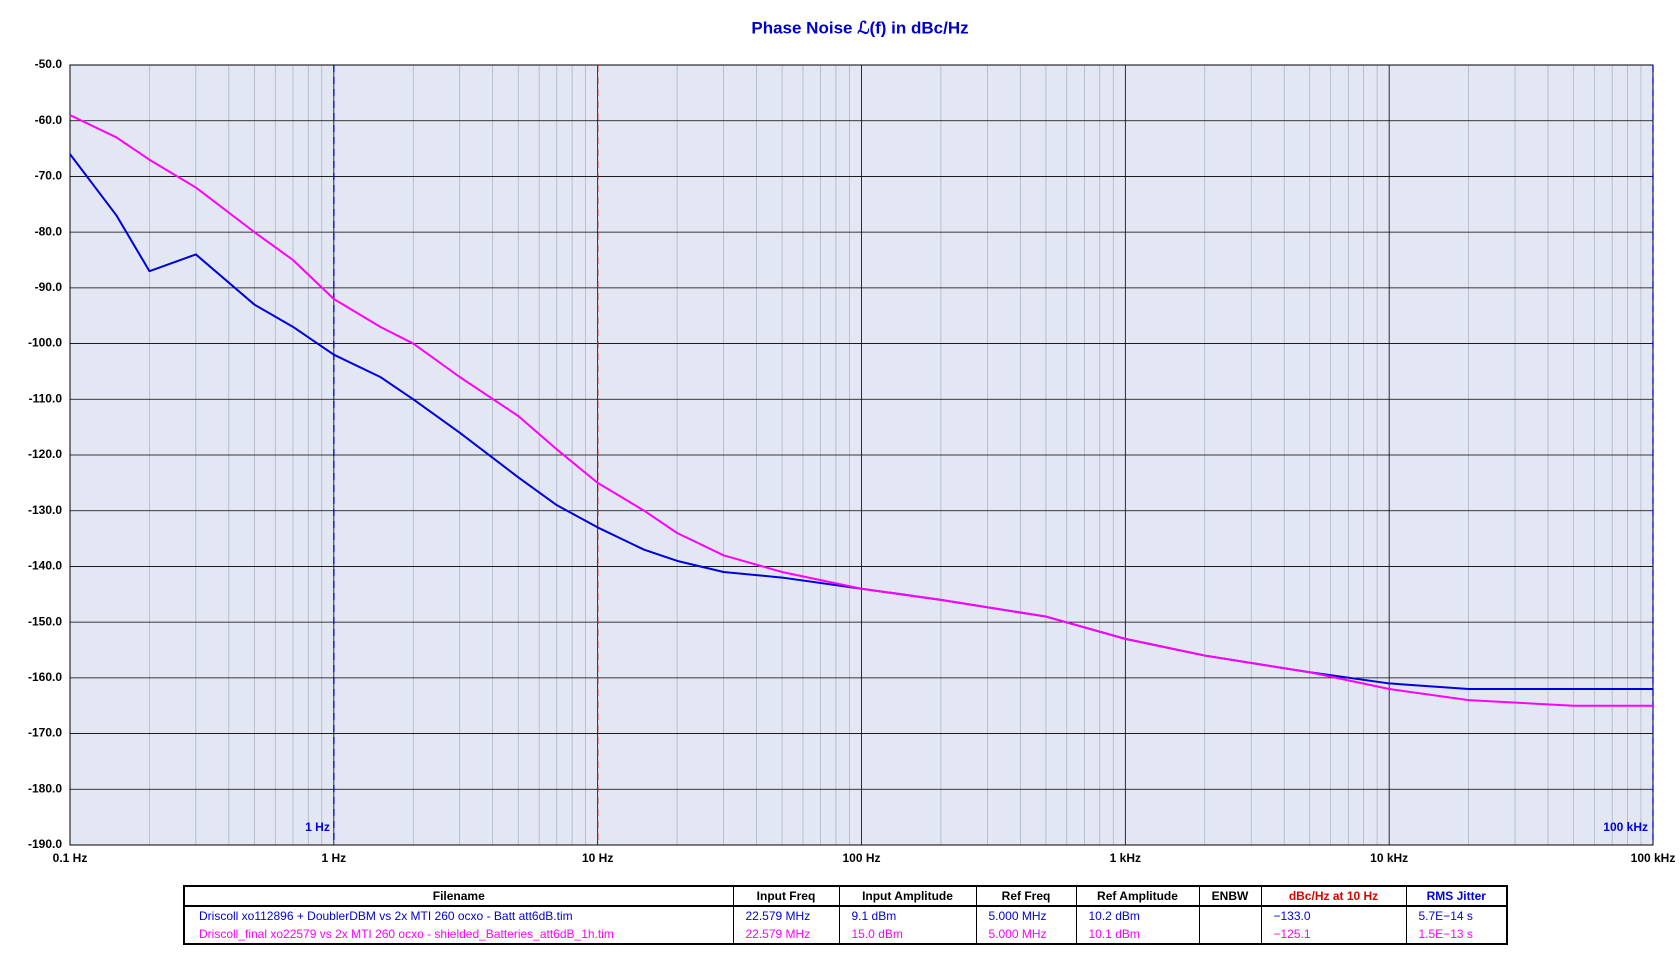 Image resolution: width=1680 pixels, height=967 pixels. What do you see at coordinates (907, 935) in the screenshot?
I see `table-cell: 15.0 dBm` at bounding box center [907, 935].